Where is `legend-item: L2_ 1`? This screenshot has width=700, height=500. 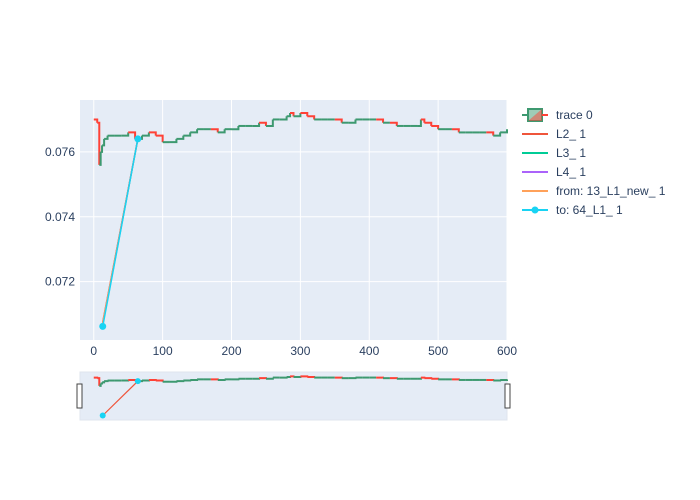 legend-item: L2_ 1 is located at coordinates (554, 134).